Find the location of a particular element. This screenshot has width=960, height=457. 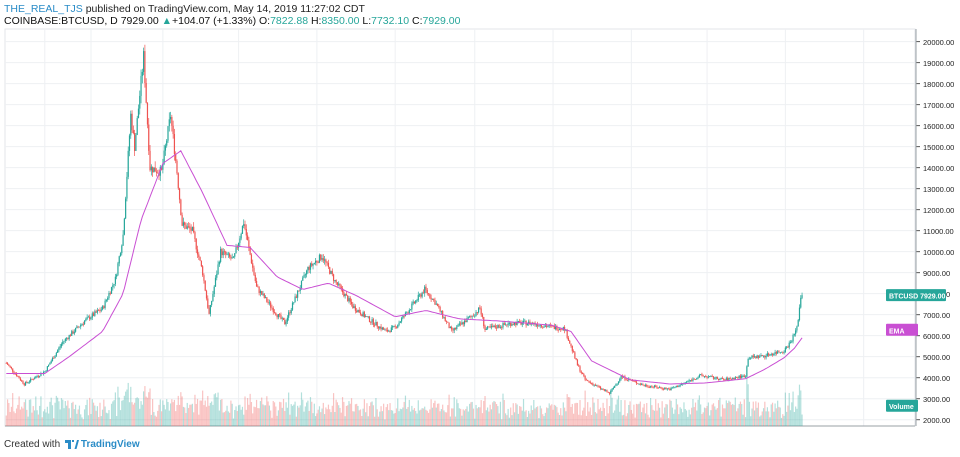

y-tick-label: 16000.00 is located at coordinates (938, 126).